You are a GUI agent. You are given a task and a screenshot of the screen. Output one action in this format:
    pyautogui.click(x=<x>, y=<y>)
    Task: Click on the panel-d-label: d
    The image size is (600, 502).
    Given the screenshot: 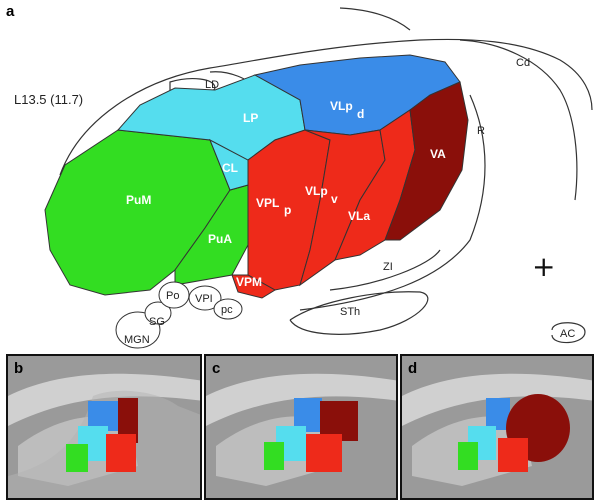 What is the action you would take?
    pyautogui.click(x=413, y=368)
    